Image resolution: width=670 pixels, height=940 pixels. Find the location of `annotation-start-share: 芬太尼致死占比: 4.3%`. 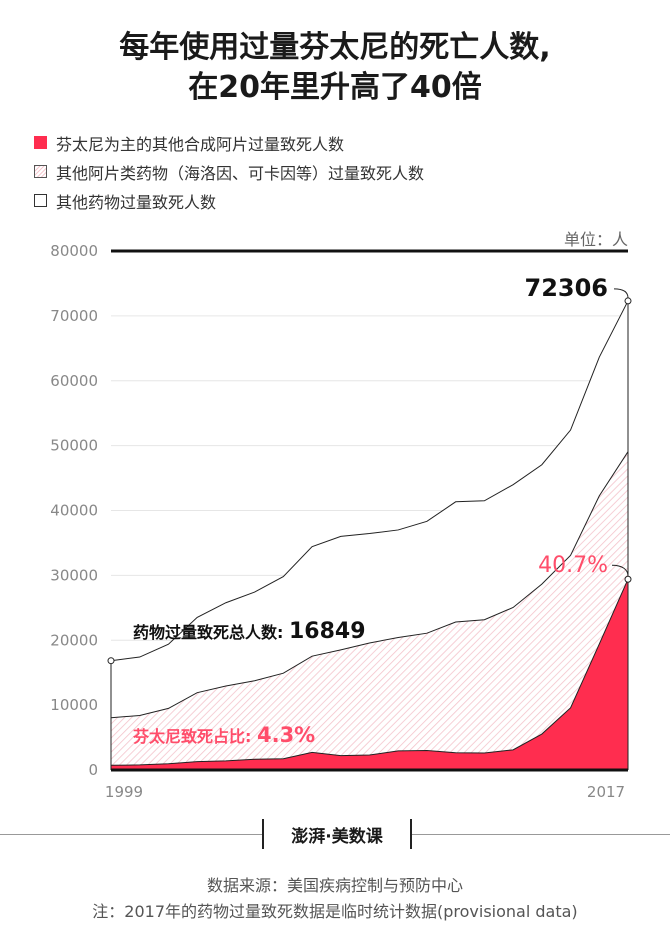

annotation-start-share: 芬太尼致死占比: 4.3% is located at coordinates (223, 735).